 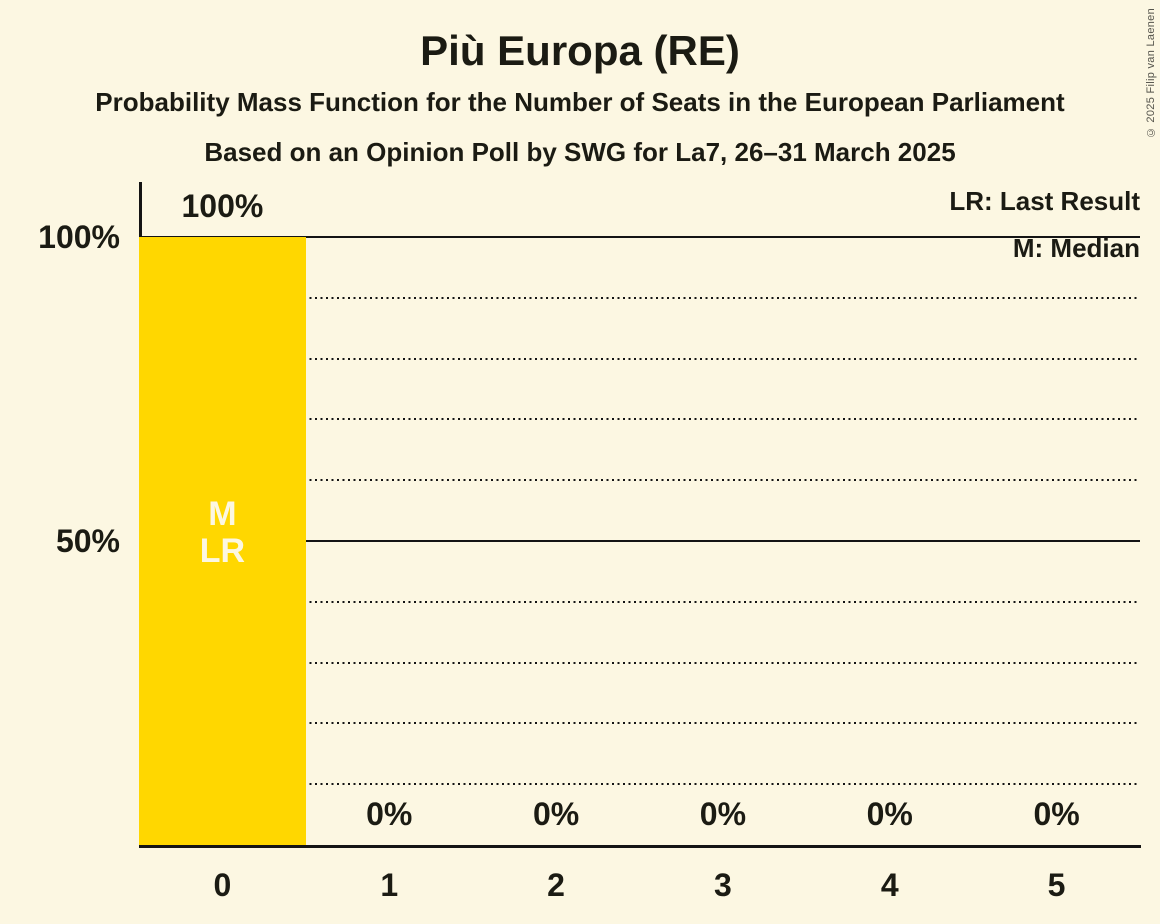 What do you see at coordinates (639, 784) in the screenshot?
I see `gridline-10pct` at bounding box center [639, 784].